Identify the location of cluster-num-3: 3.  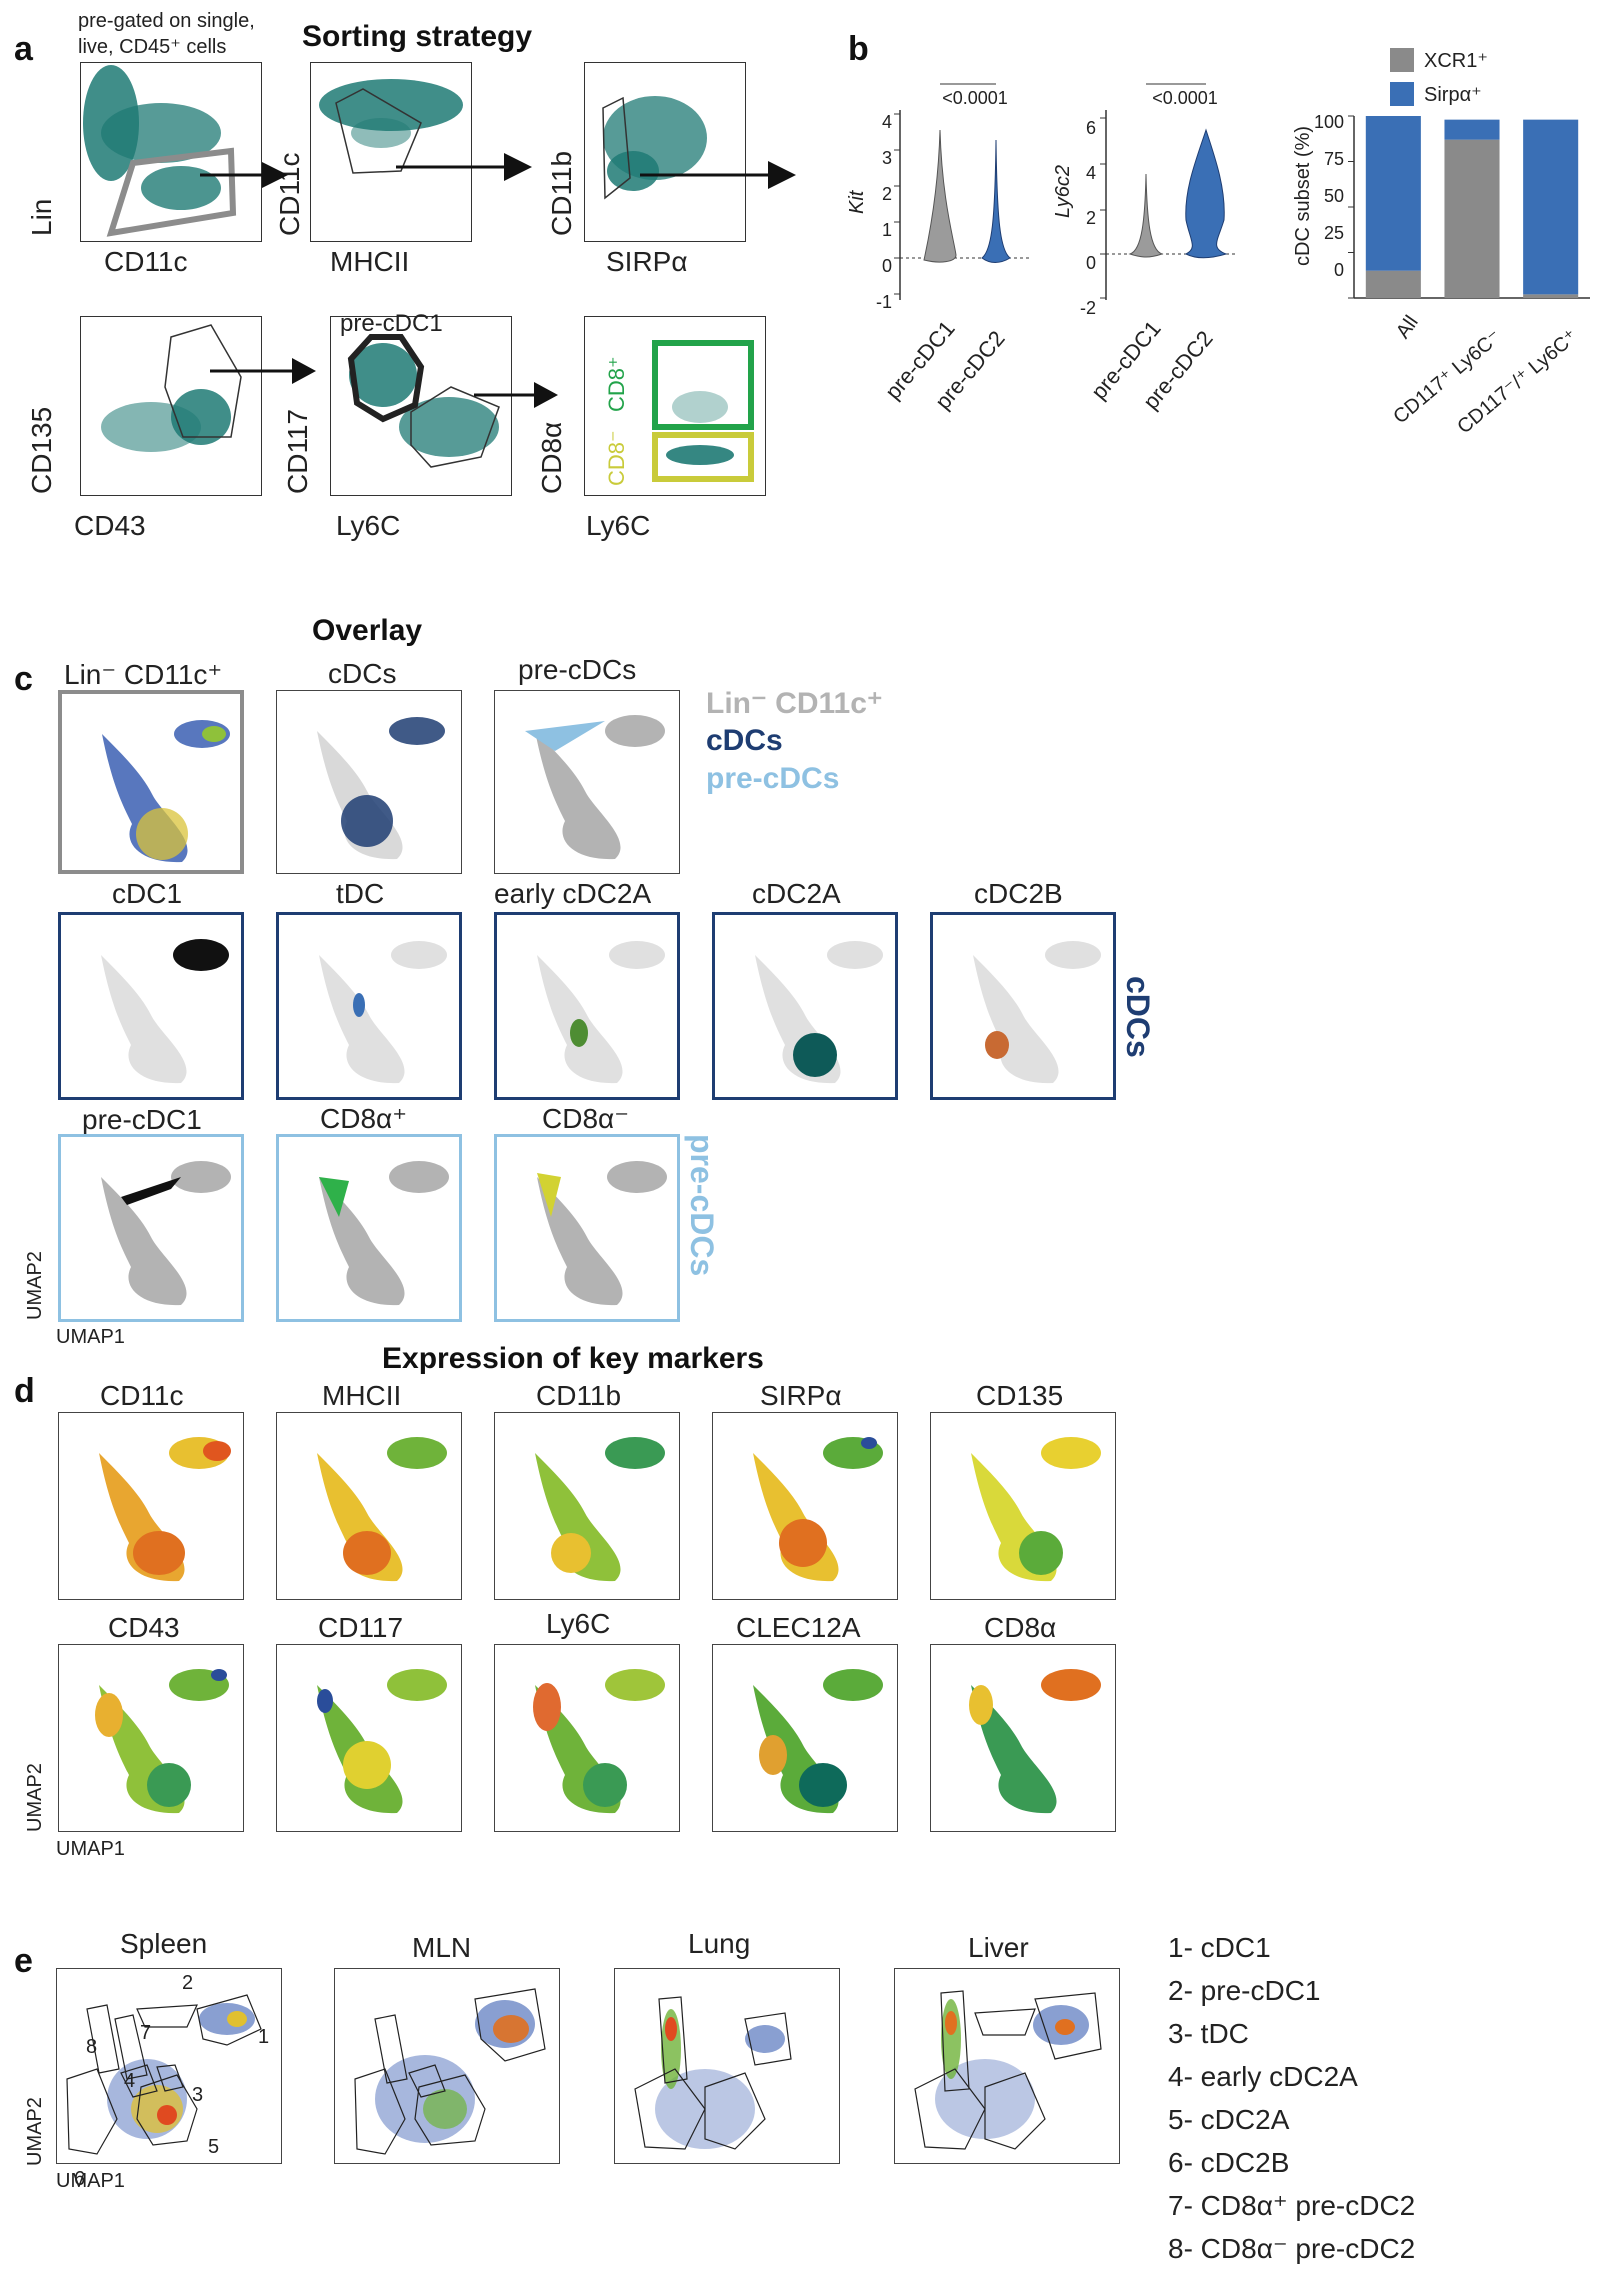
(198, 2095).